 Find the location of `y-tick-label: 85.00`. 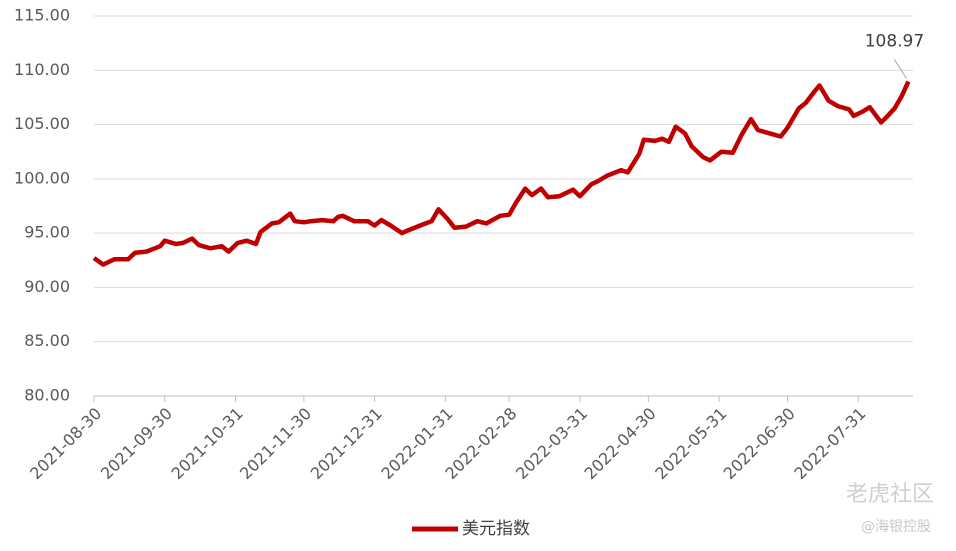

y-tick-label: 85.00 is located at coordinates (47, 340).